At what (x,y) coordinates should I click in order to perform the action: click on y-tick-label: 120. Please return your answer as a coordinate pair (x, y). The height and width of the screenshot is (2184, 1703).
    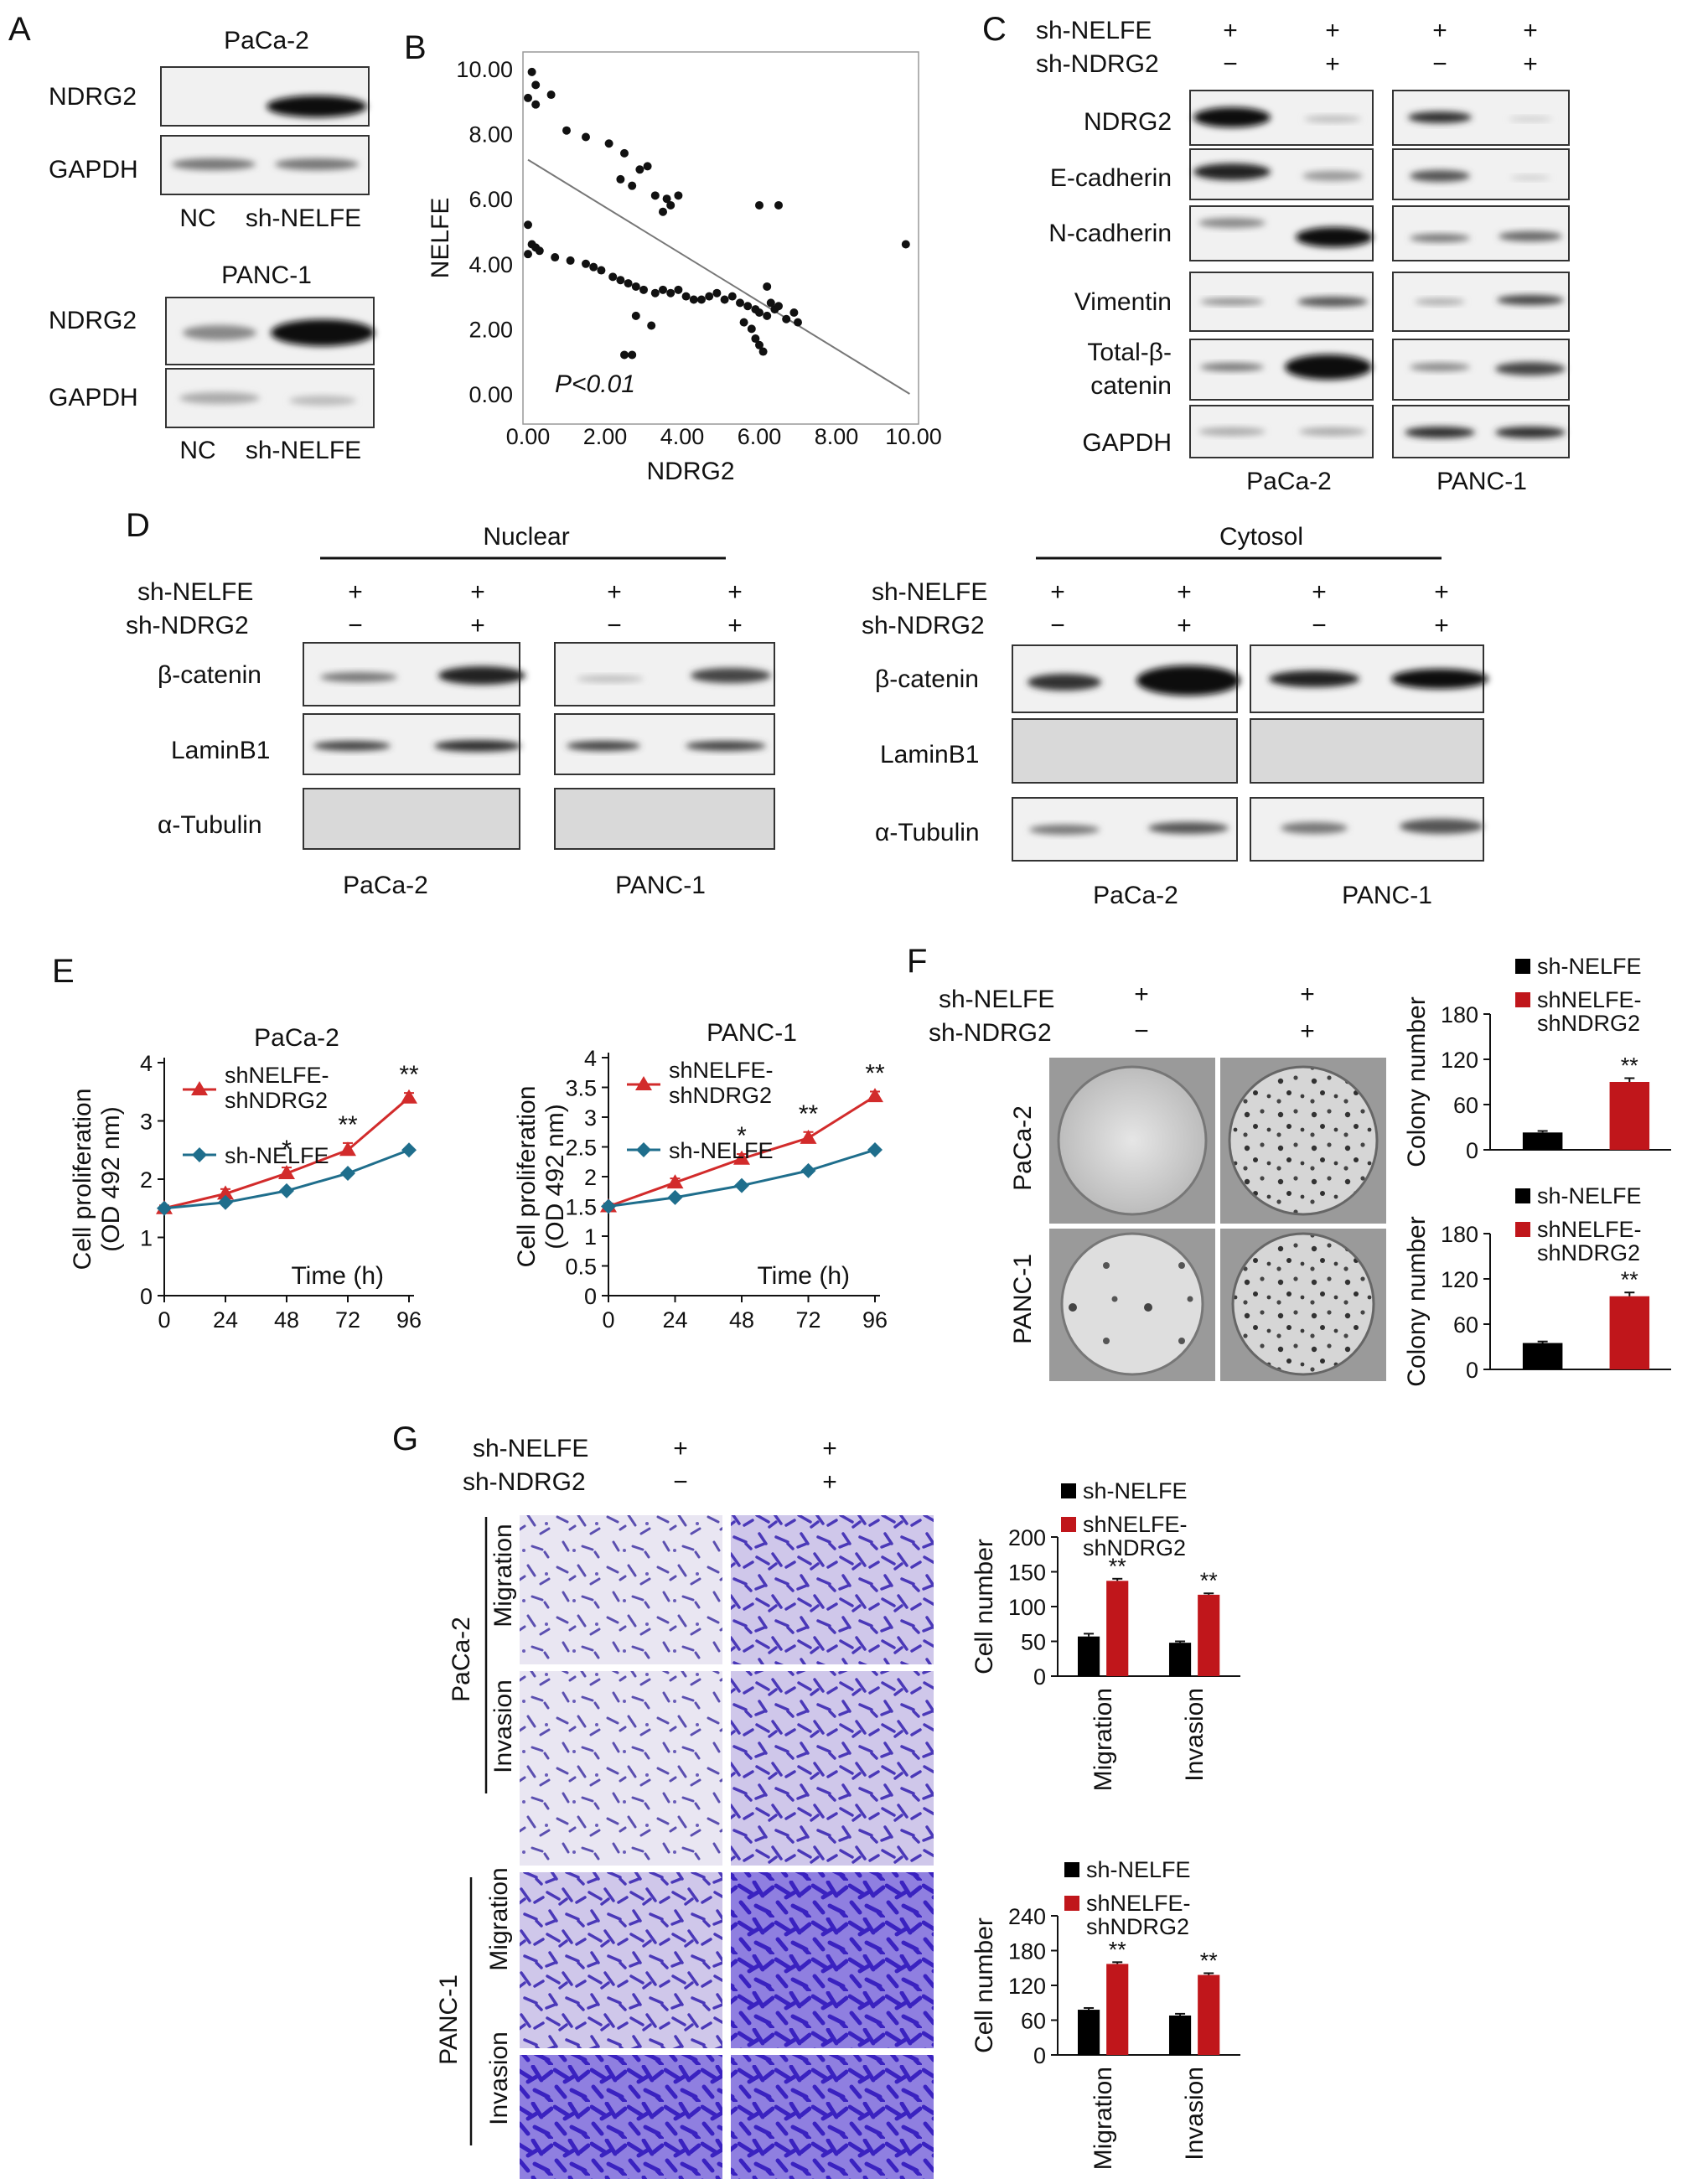
    Looking at the image, I should click on (1459, 1060).